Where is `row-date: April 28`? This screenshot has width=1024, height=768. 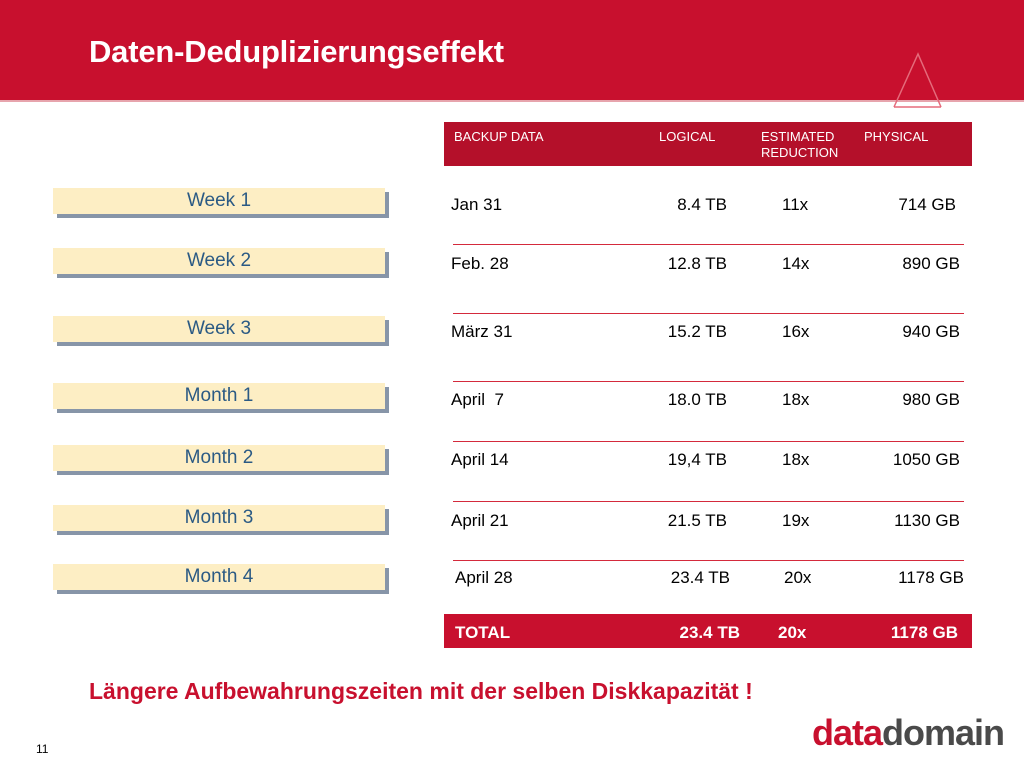
row-date: April 28 is located at coordinates (484, 577).